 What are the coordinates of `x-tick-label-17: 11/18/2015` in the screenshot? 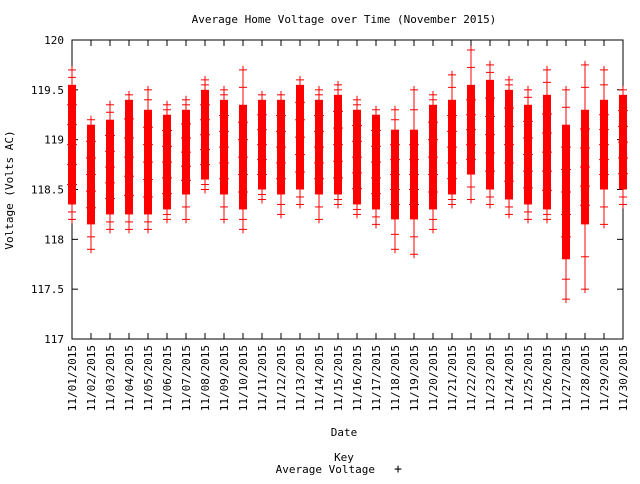 It's located at (395, 378).